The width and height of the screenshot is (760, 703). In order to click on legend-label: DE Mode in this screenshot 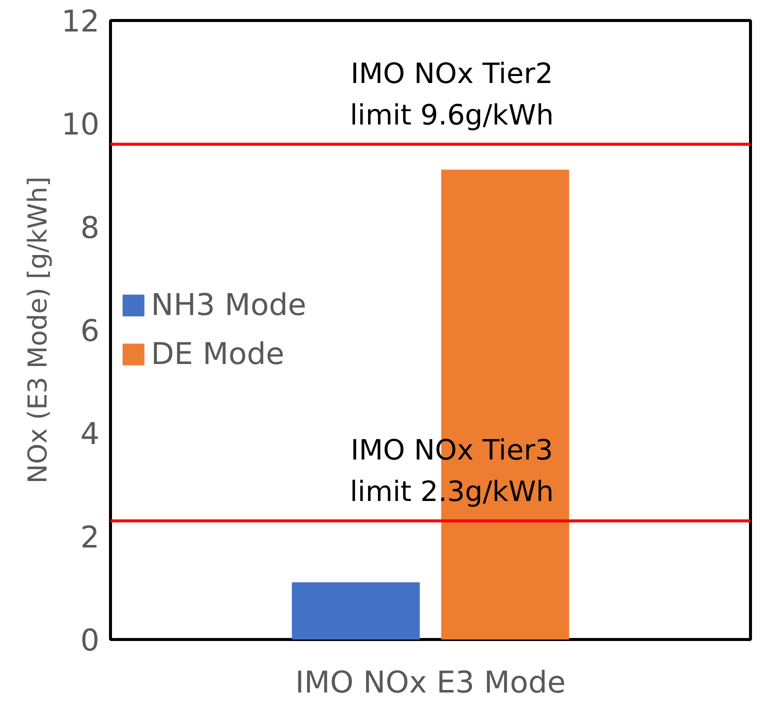, I will do `click(217, 354)`.